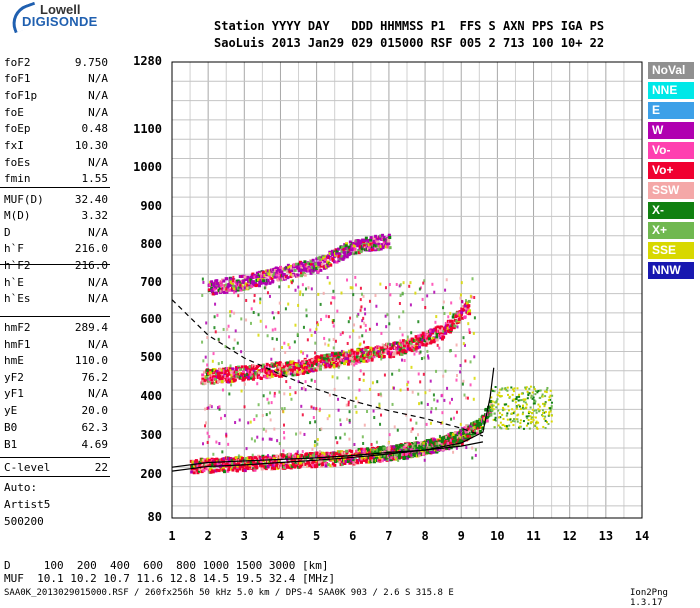 The width and height of the screenshot is (700, 608). What do you see at coordinates (56, 199) in the screenshot?
I see `param-row: MUF(D) 32.40` at bounding box center [56, 199].